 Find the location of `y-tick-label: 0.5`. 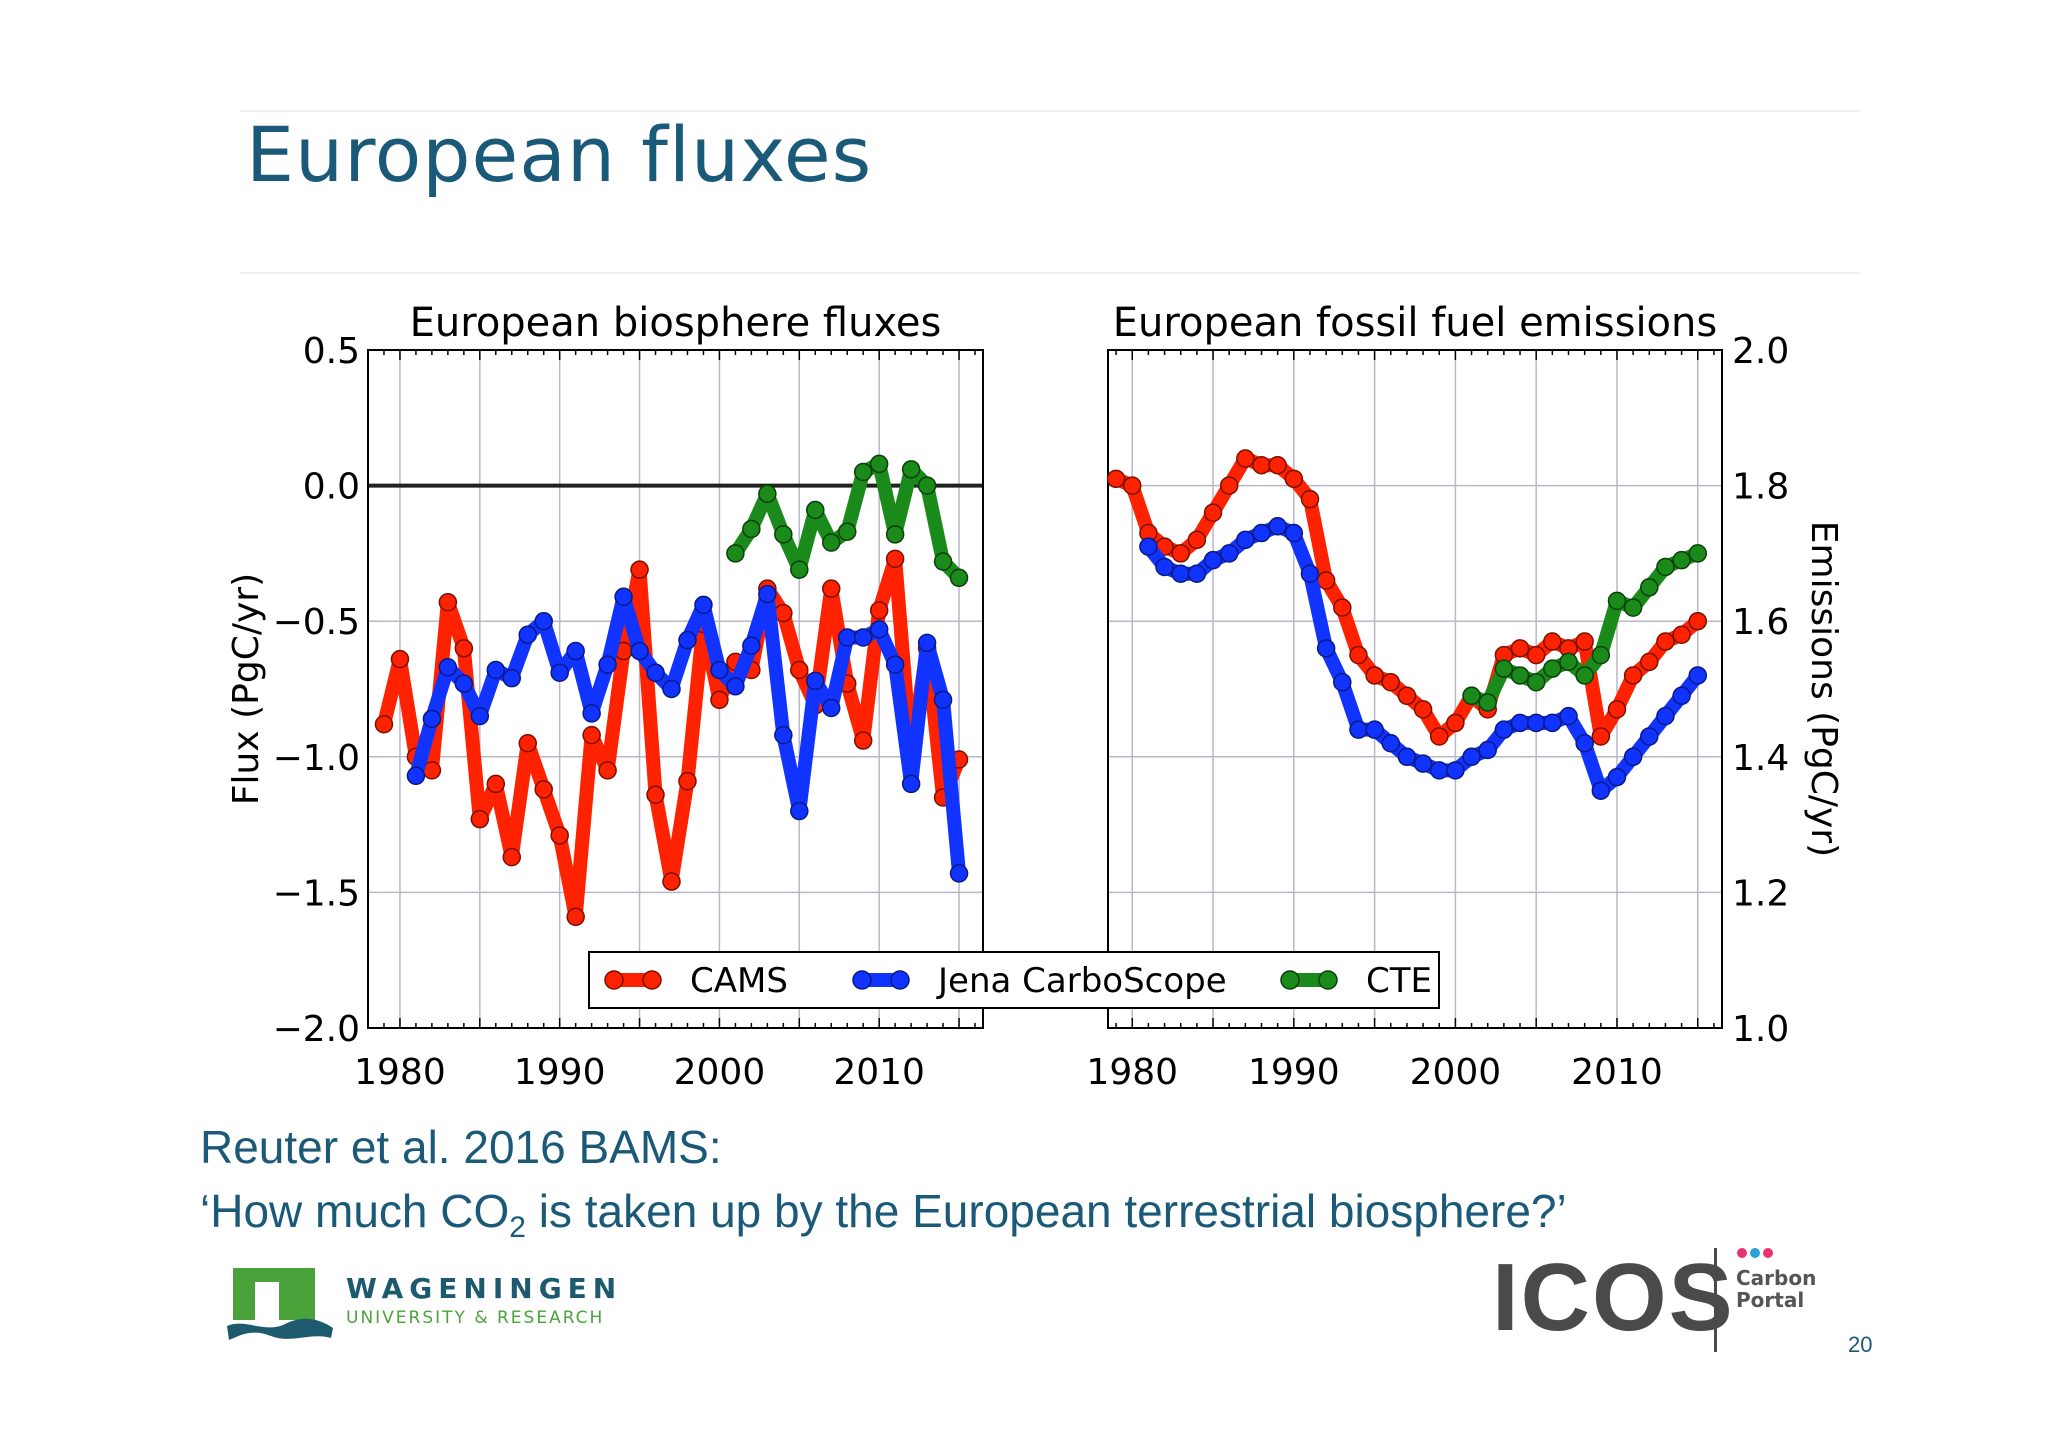

y-tick-label: 0.5 is located at coordinates (331, 351).